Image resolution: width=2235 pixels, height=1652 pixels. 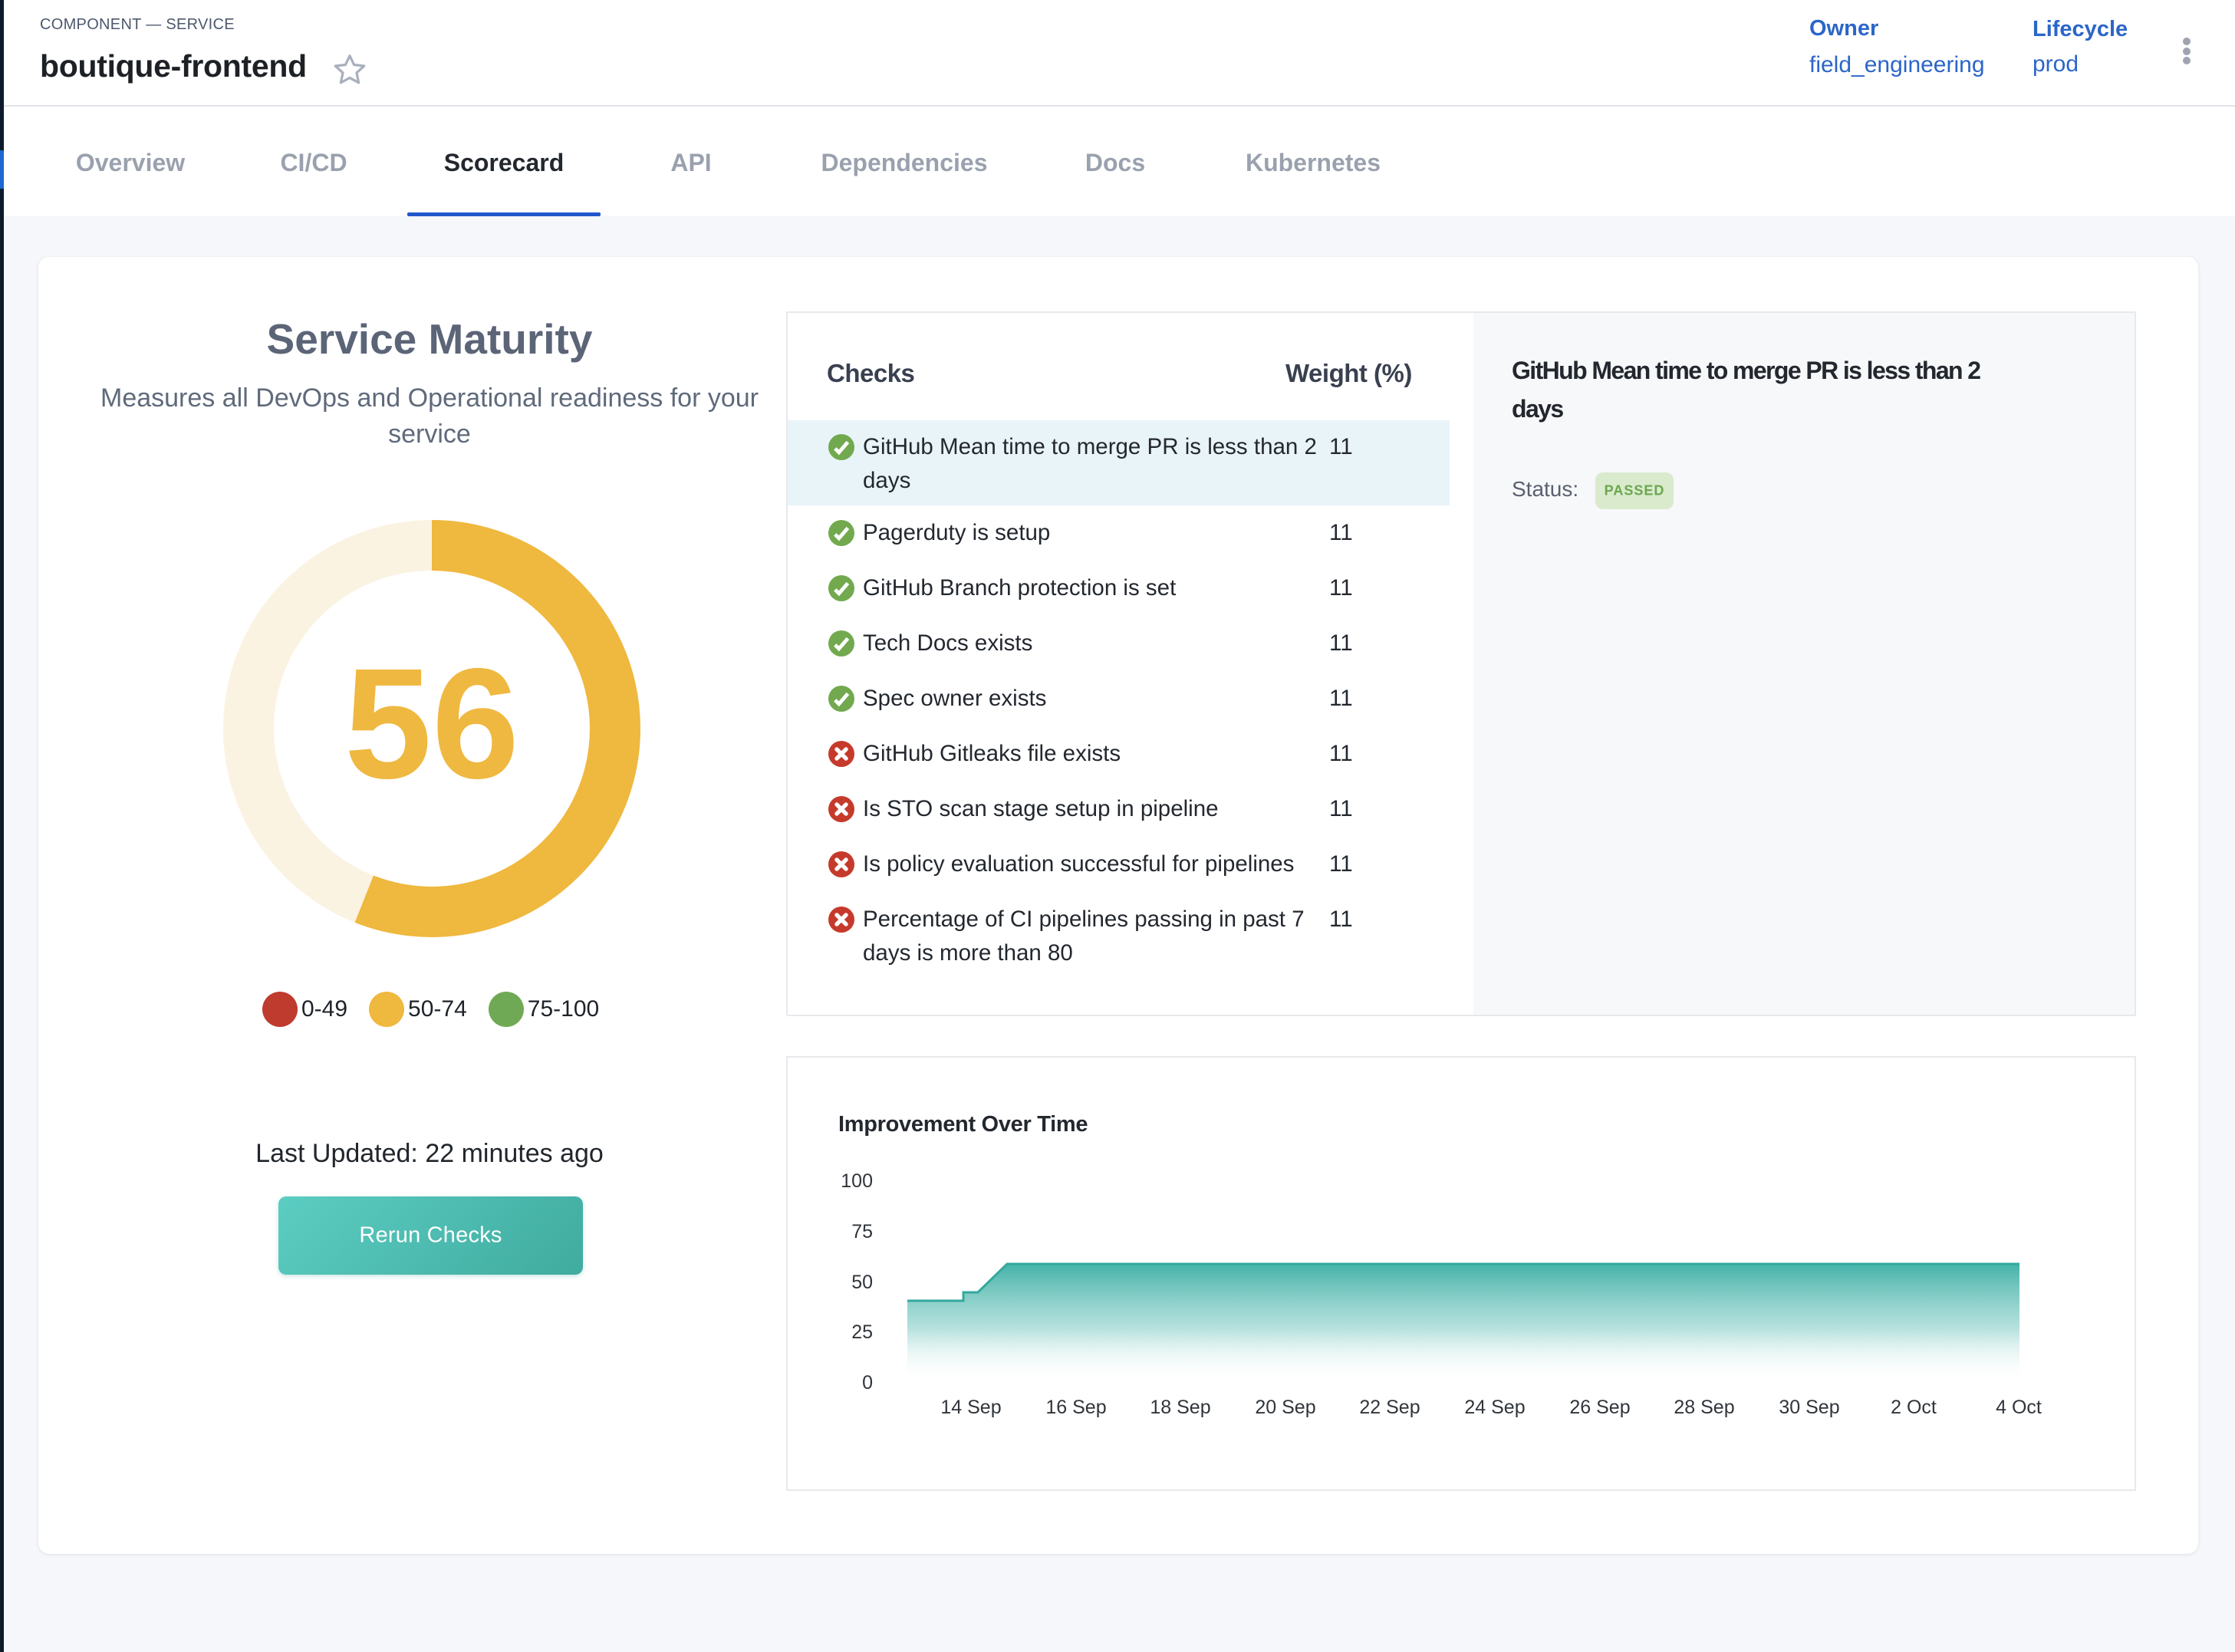 What do you see at coordinates (1075, 1407) in the screenshot?
I see `svg-text: 16 Sep` at bounding box center [1075, 1407].